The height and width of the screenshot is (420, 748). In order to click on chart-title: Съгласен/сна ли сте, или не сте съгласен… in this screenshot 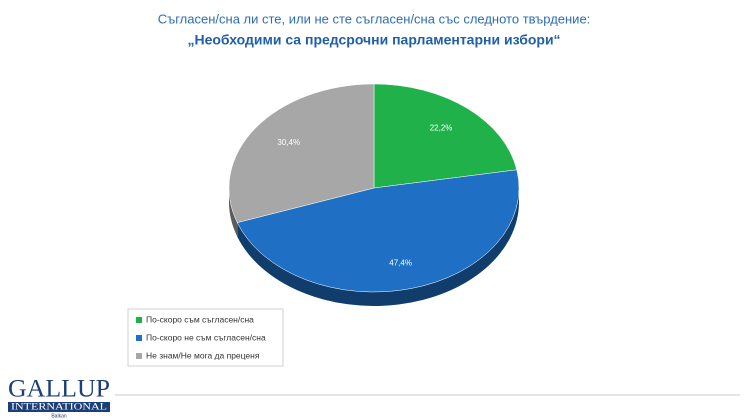, I will do `click(374, 18)`.